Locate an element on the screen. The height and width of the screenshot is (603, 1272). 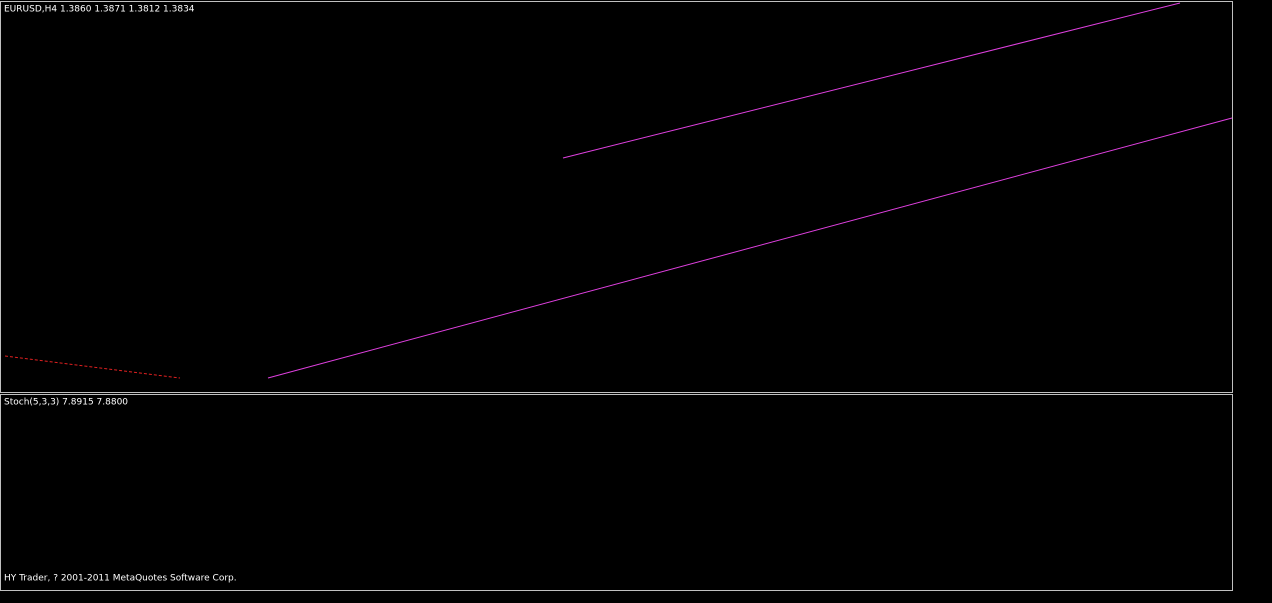
symbol-header: EURUSD,H4 1.3860 1.3871 1.3812 1.3834 is located at coordinates (99, 10).